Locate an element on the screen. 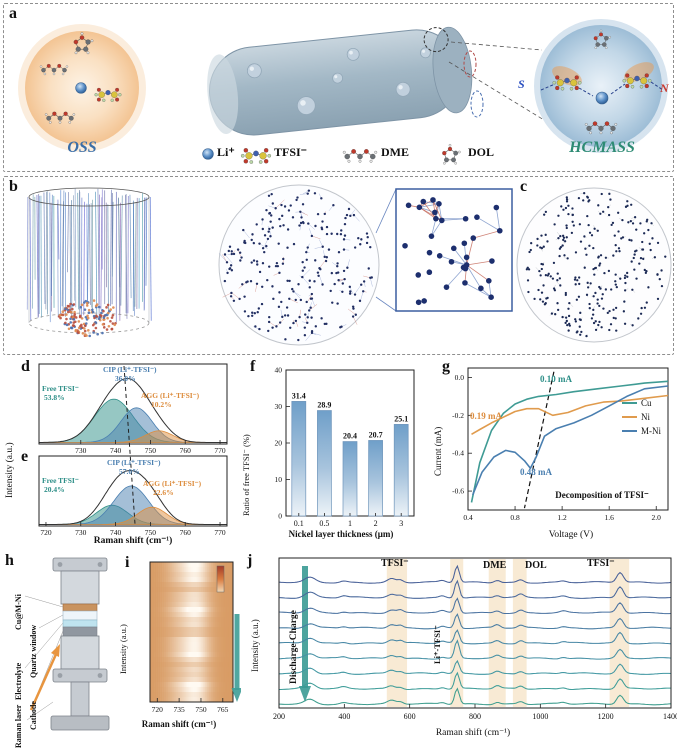 The height and width of the screenshot is (750, 680). g-annotation-ni-current: 0.19 mA is located at coordinates (486, 416).